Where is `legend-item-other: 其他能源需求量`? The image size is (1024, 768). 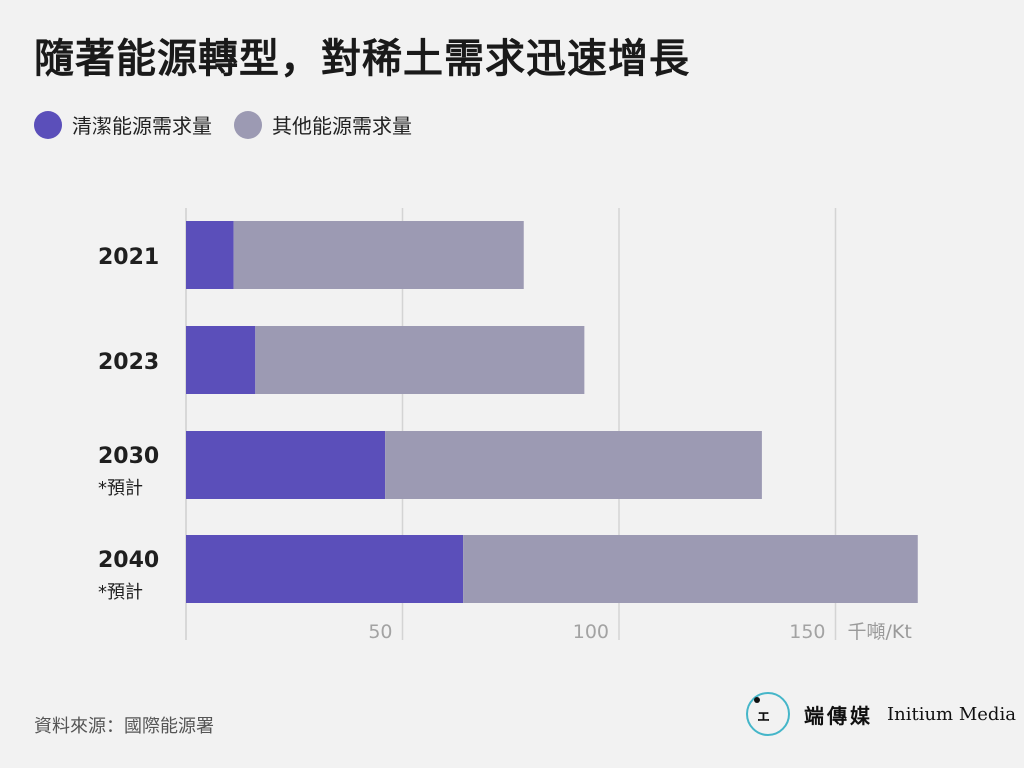 legend-item-other: 其他能源需求量 is located at coordinates (323, 124).